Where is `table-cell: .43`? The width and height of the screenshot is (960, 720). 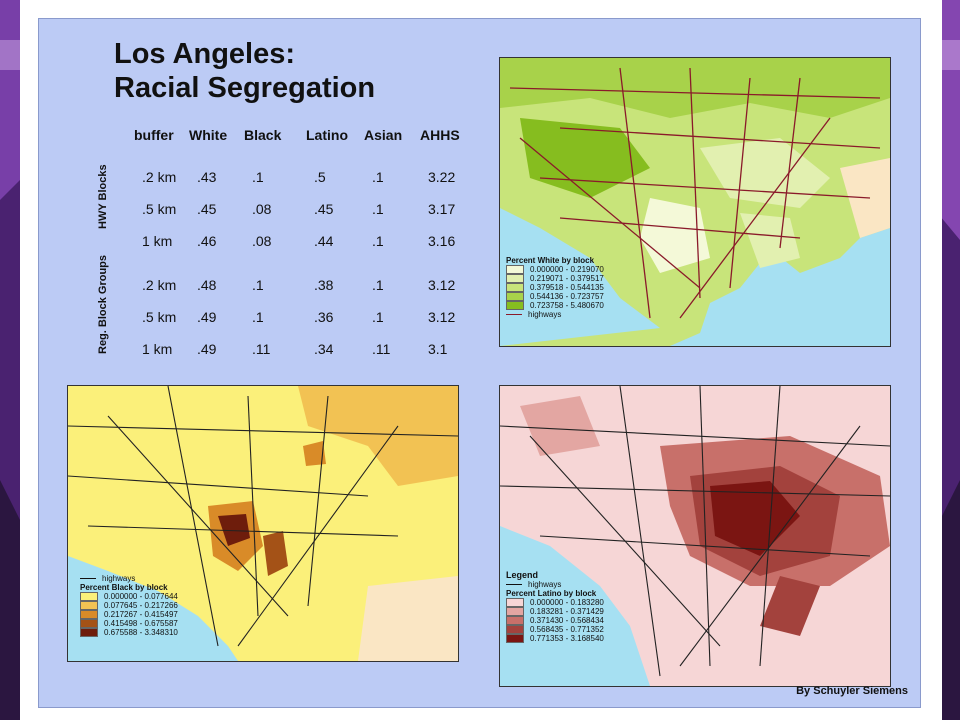 table-cell: .43 is located at coordinates (207, 177).